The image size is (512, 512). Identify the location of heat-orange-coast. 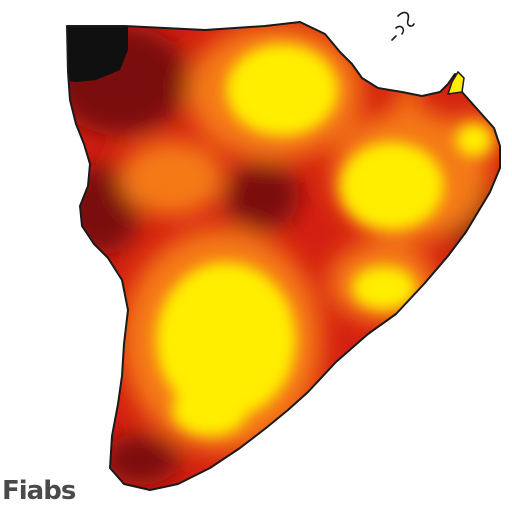
(408, 98).